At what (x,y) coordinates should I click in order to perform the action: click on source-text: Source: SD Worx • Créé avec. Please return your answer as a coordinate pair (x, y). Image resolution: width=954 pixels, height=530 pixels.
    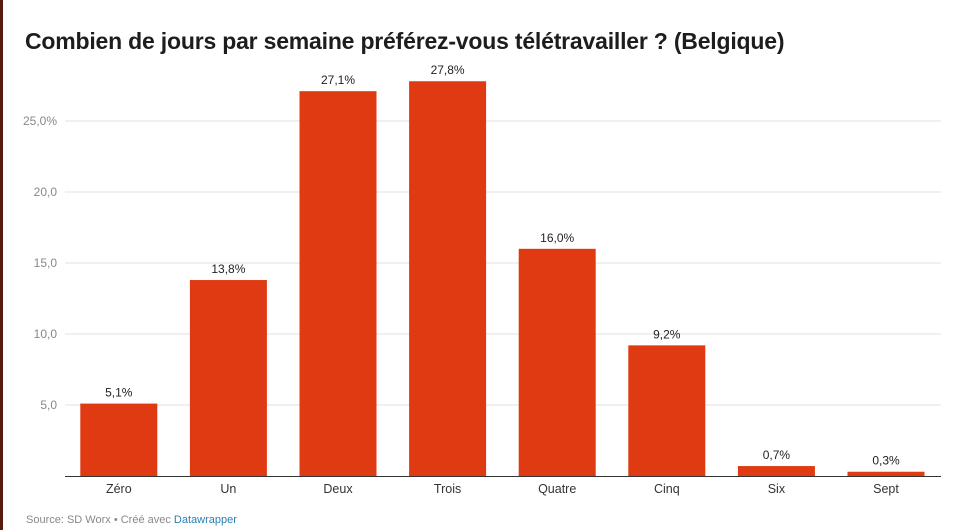
    Looking at the image, I should click on (100, 520).